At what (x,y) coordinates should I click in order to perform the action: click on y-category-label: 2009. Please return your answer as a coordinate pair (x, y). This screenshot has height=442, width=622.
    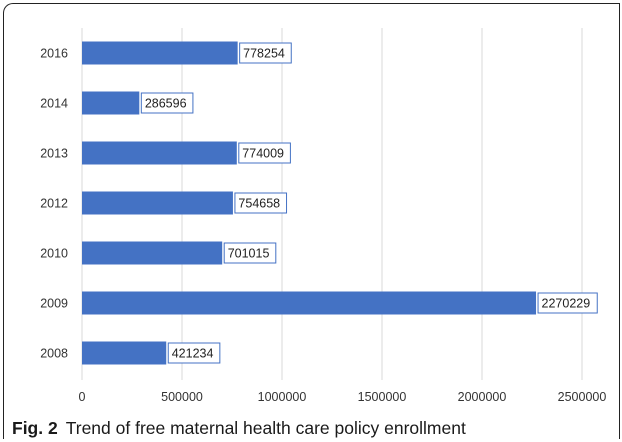
    Looking at the image, I should click on (54, 304).